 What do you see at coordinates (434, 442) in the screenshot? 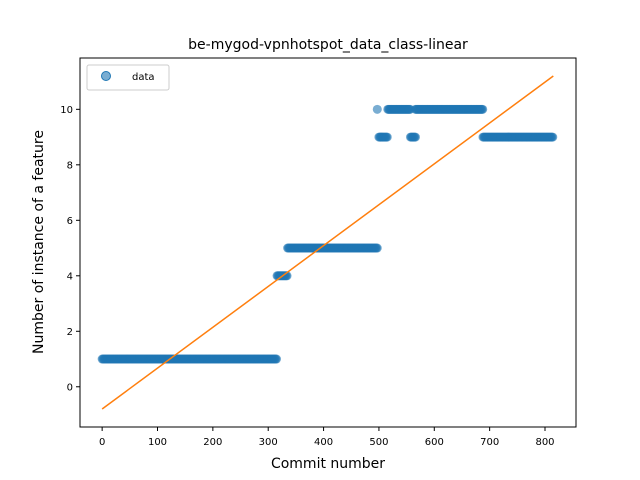
I see `x-tick-label: 600` at bounding box center [434, 442].